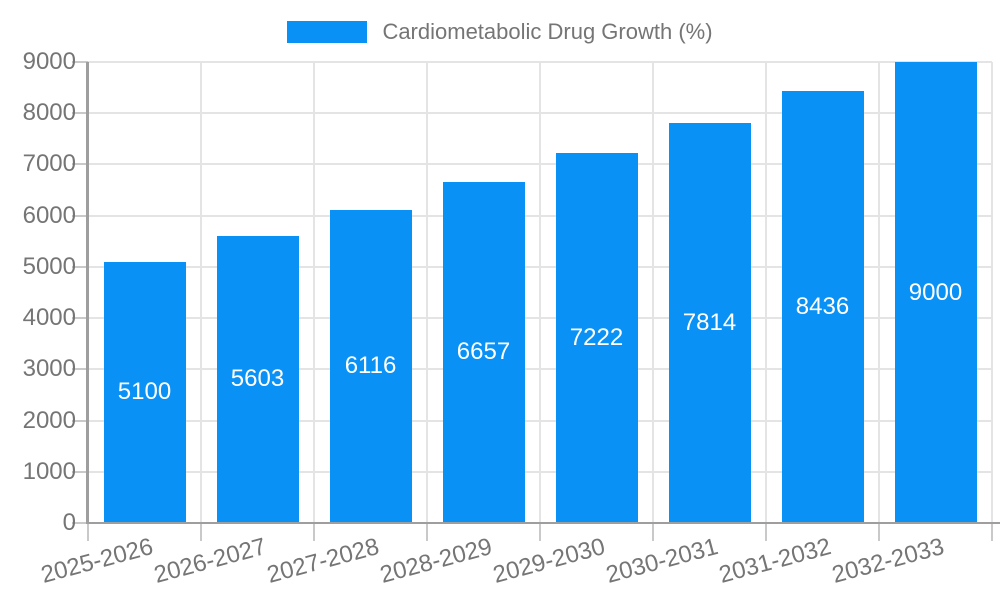 The height and width of the screenshot is (600, 1000). What do you see at coordinates (87, 293) in the screenshot?
I see `y-axis-line` at bounding box center [87, 293].